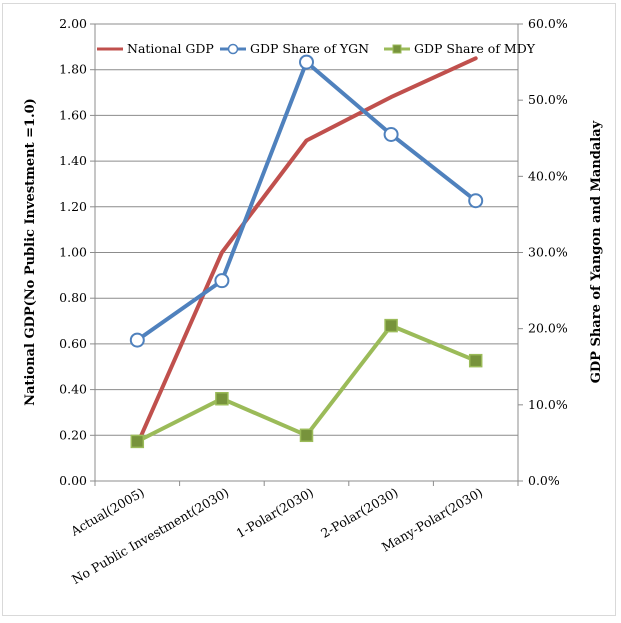  I want to click on left-tick-label: 0.80, so click(73, 297).